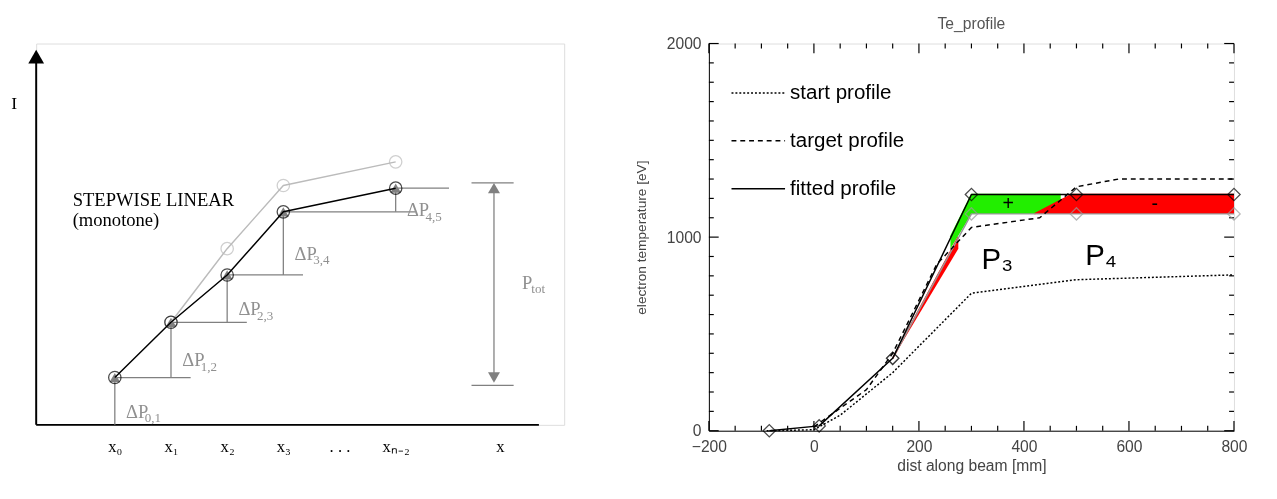 Image resolution: width=1277 pixels, height=499 pixels. I want to click on annotation: P₃, so click(997, 259).